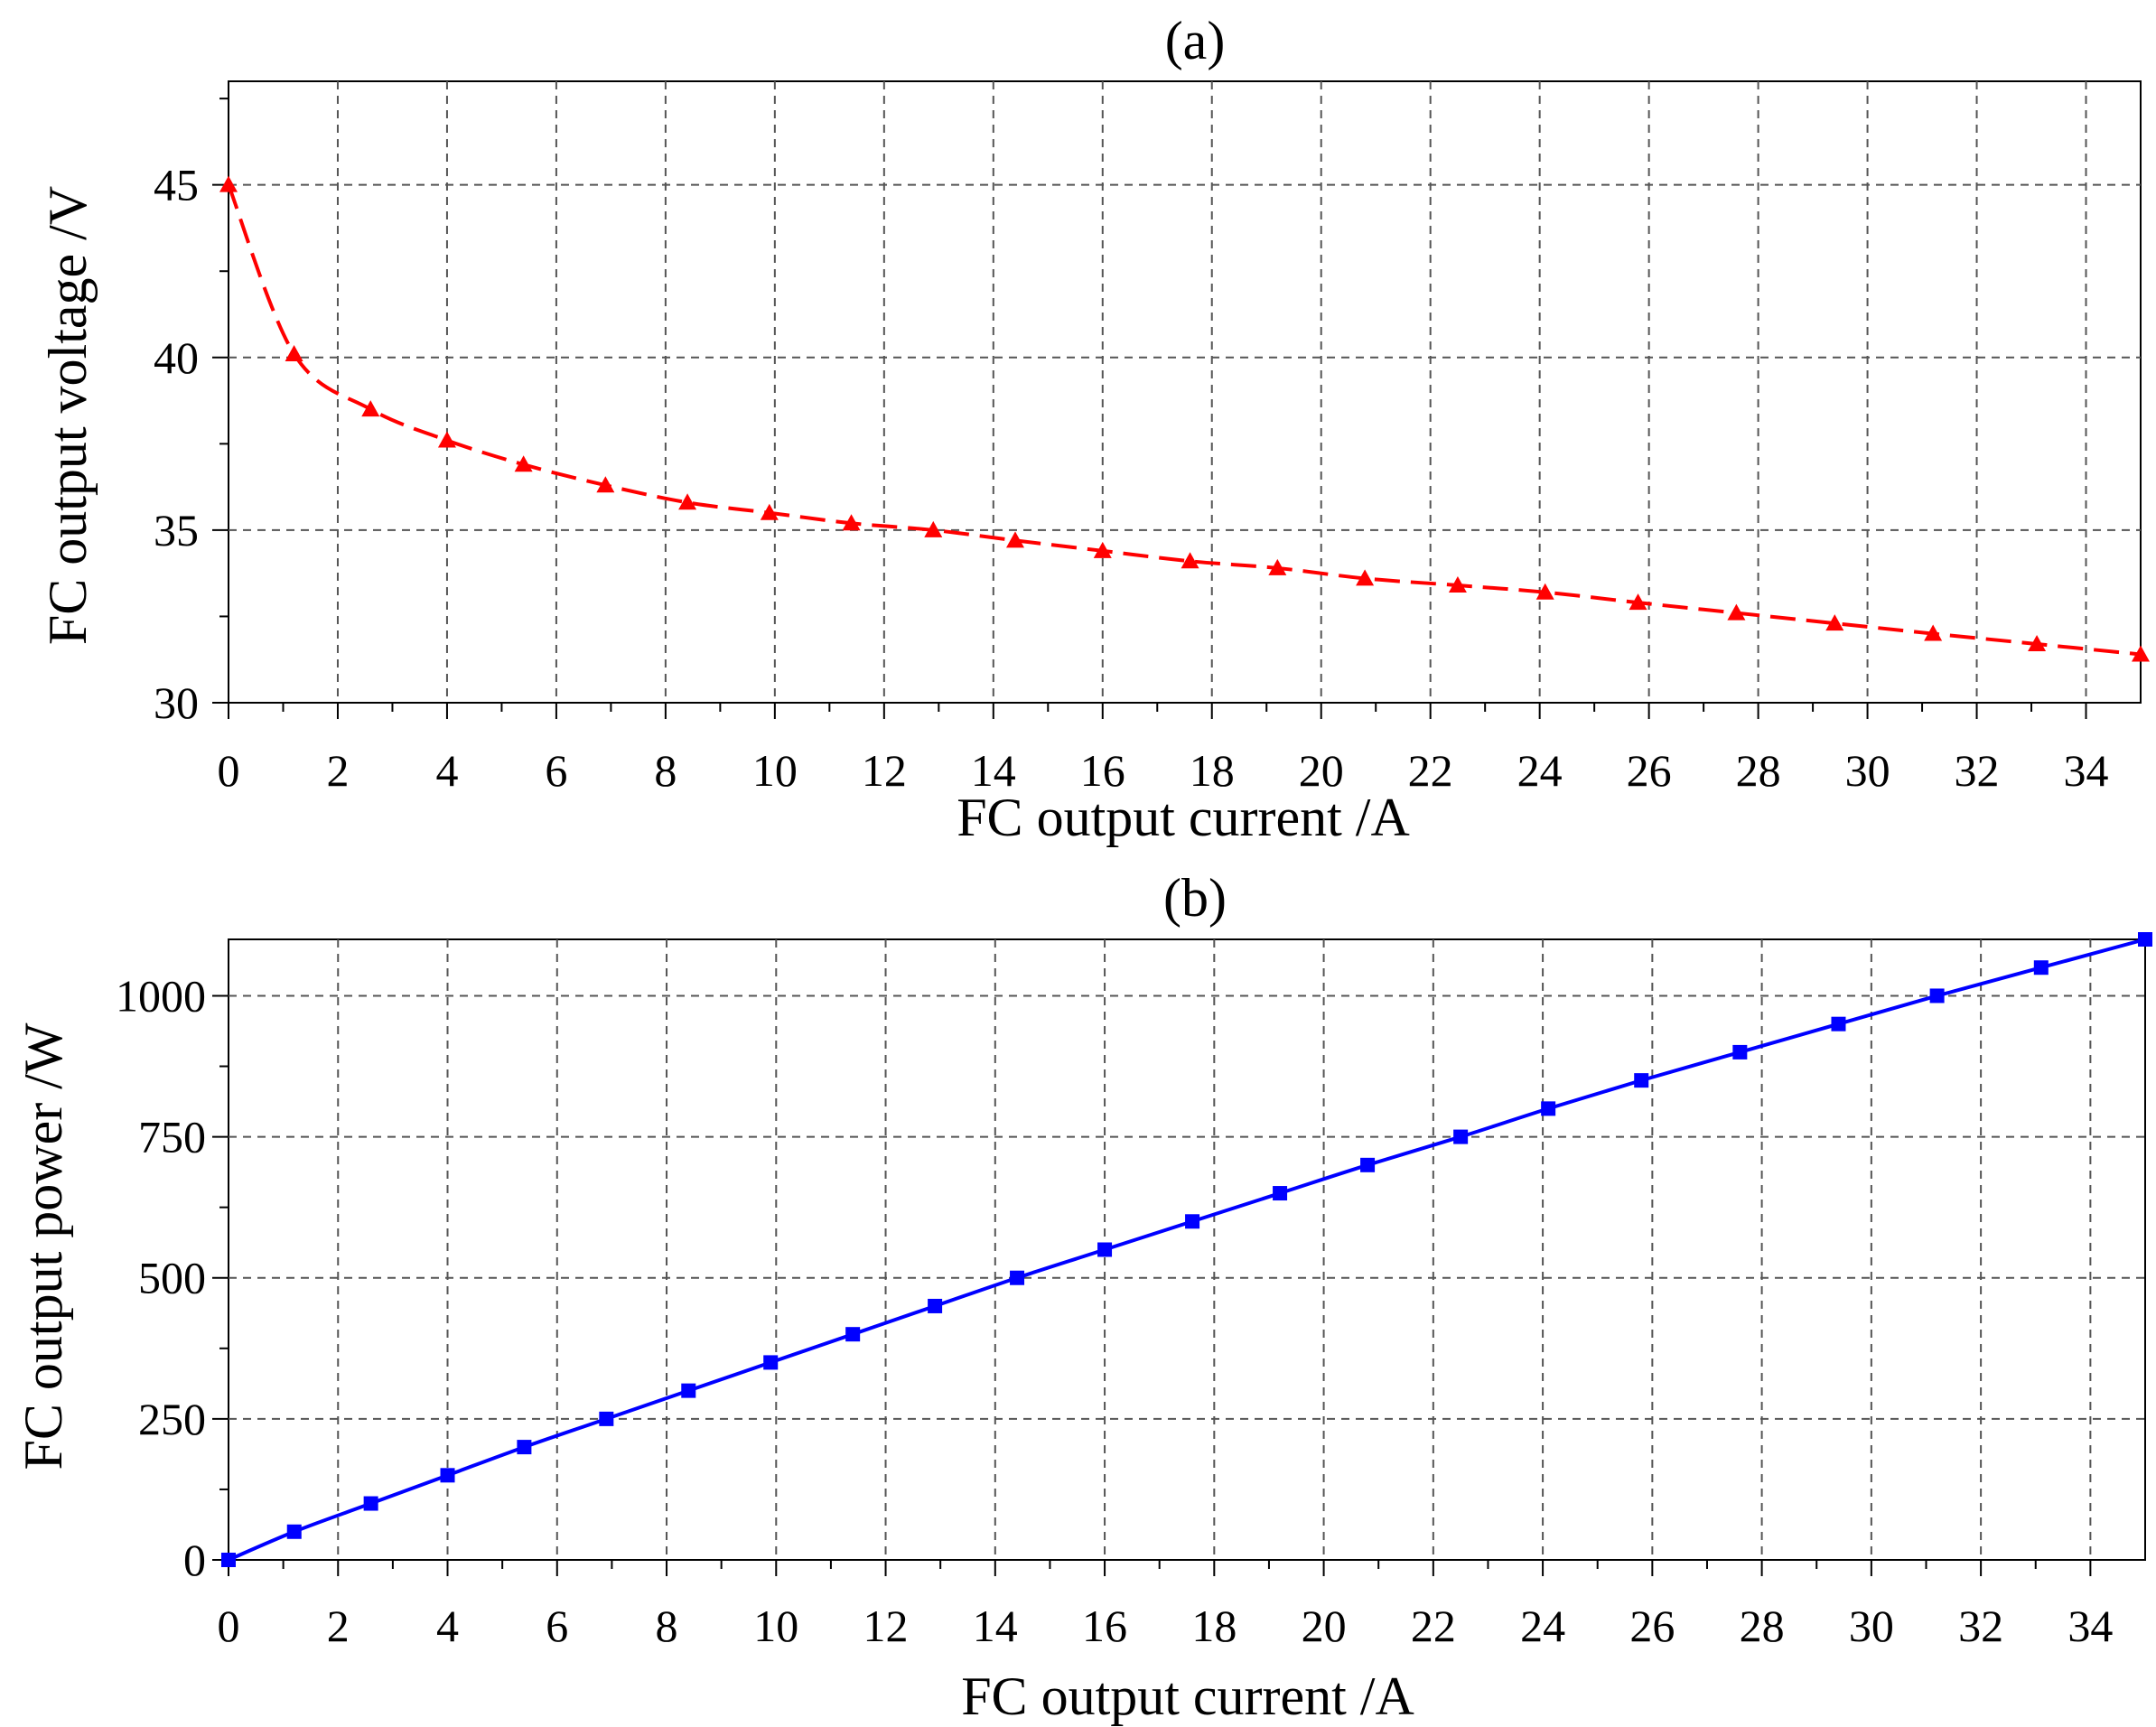 Image resolution: width=2156 pixels, height=1727 pixels. What do you see at coordinates (176, 530) in the screenshot?
I see `y-tick-label: 35` at bounding box center [176, 530].